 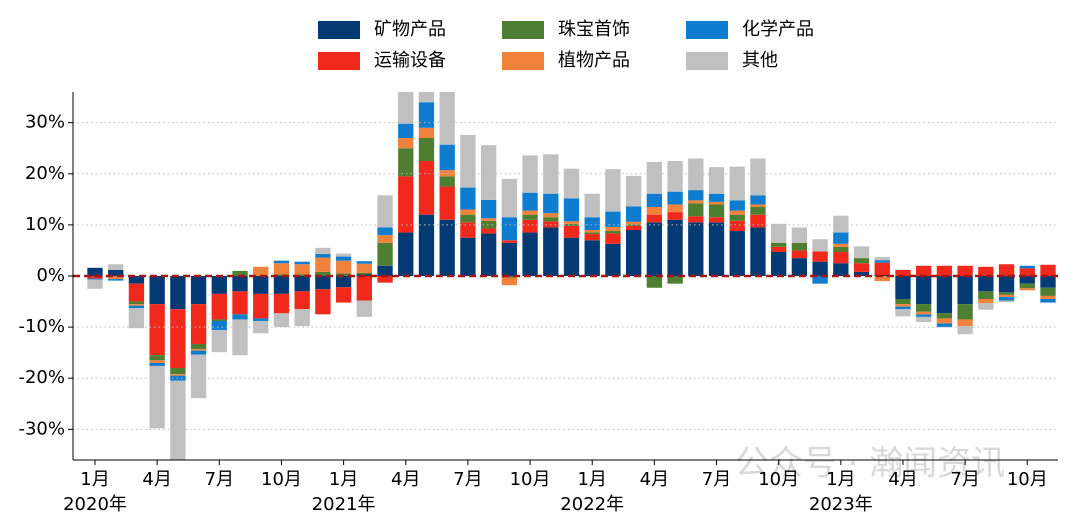 What do you see at coordinates (778, 29) in the screenshot?
I see `legend-label: 化学产品` at bounding box center [778, 29].